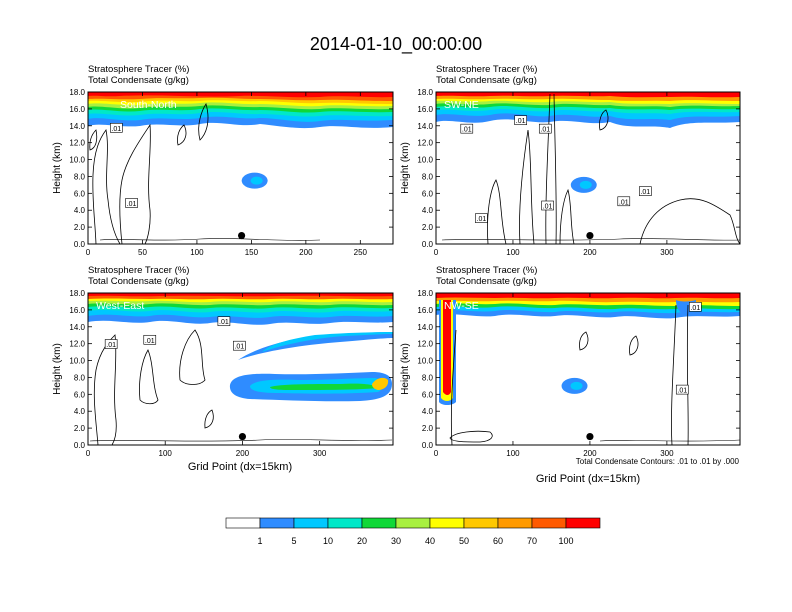 The width and height of the screenshot is (792, 612). What do you see at coordinates (77, 293) in the screenshot?
I see `y-tick-label: 18.0` at bounding box center [77, 293].